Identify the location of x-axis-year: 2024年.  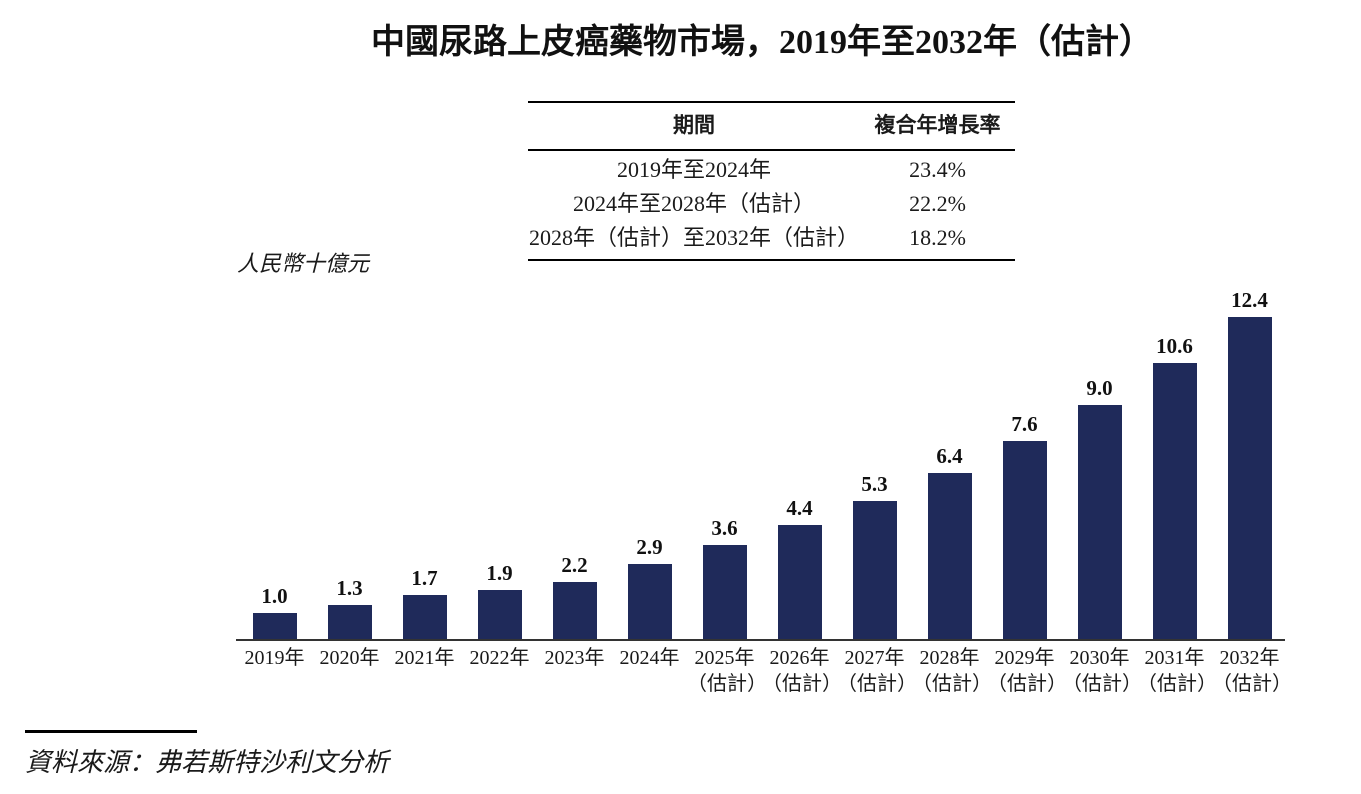
(649, 658).